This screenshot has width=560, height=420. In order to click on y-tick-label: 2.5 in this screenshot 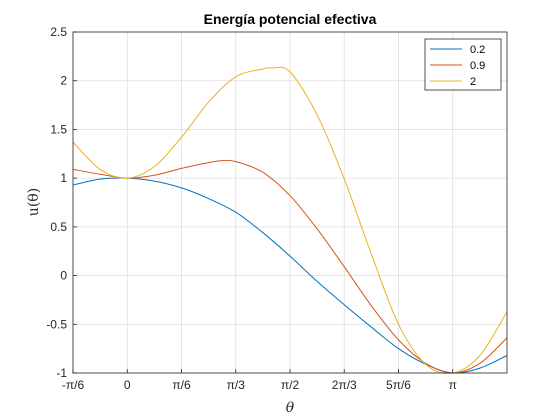, I will do `click(58, 32)`.